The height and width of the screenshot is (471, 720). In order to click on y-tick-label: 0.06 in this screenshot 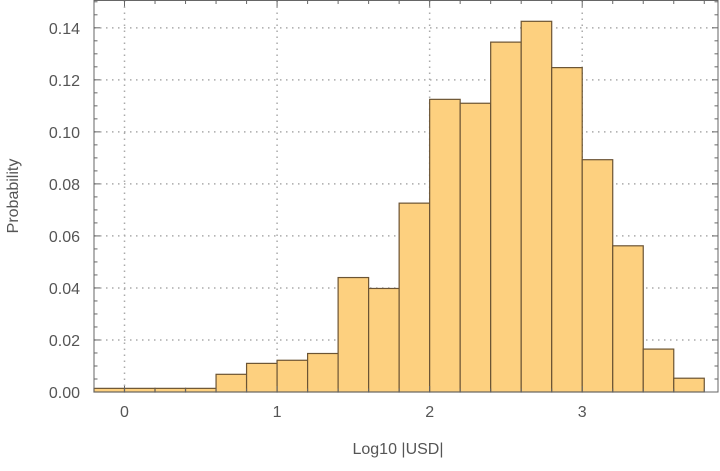, I will do `click(64, 237)`.